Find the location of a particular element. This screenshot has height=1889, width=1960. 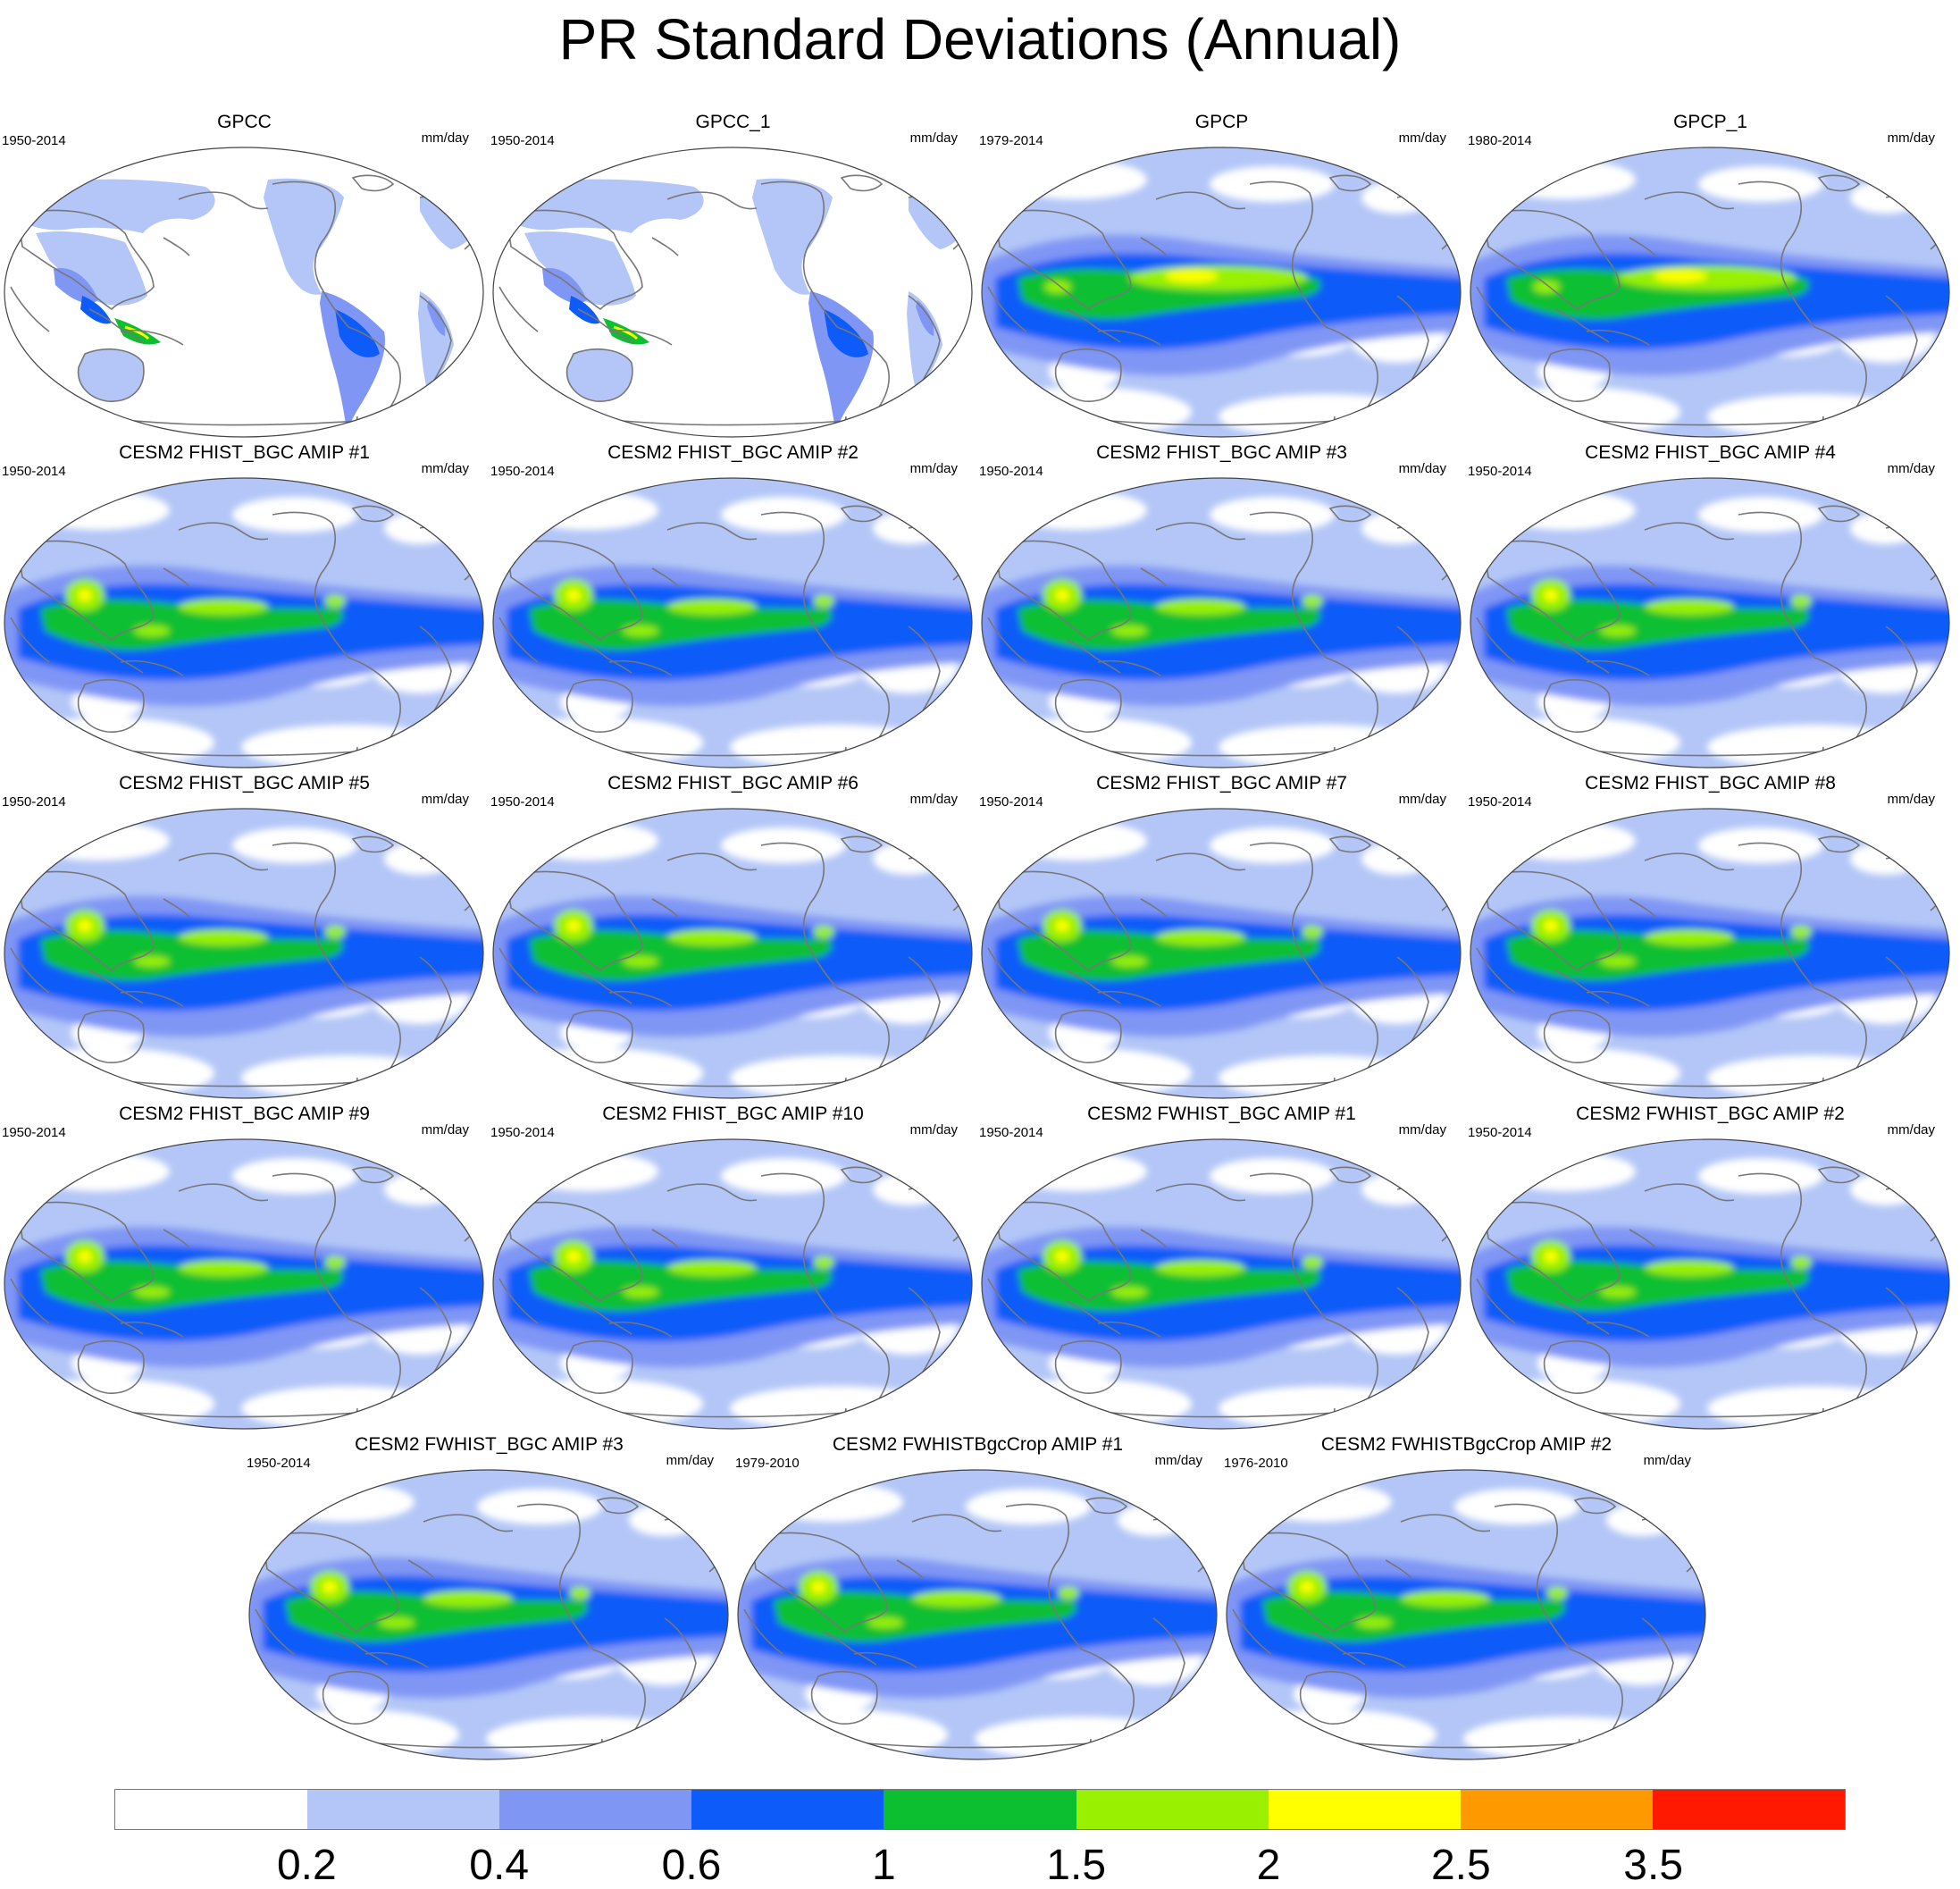

panel-title: CESM2 FHIST_BGC AMIP #2 is located at coordinates (733, 452).